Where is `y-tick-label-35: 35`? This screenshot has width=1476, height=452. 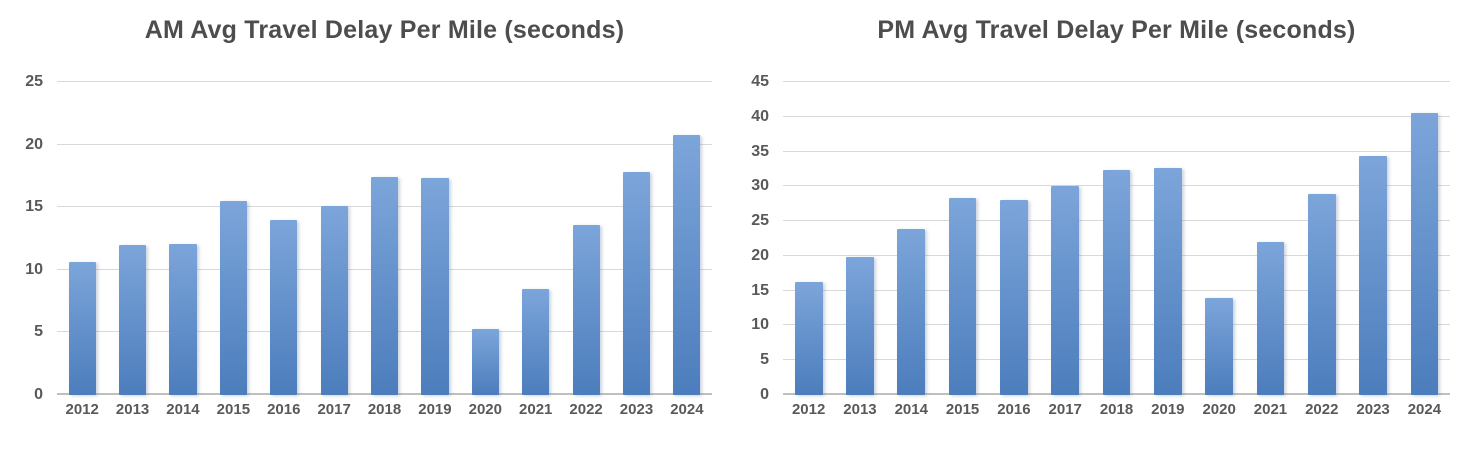
y-tick-label-35: 35 is located at coordinates (760, 151).